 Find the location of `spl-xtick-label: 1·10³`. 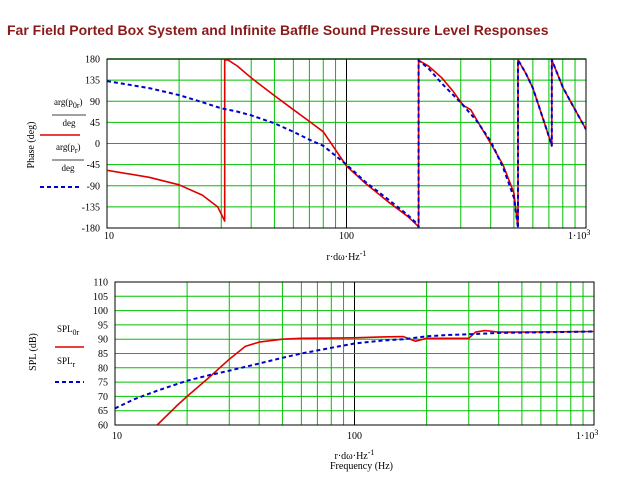

spl-xtick-label: 1·10³ is located at coordinates (587, 435).